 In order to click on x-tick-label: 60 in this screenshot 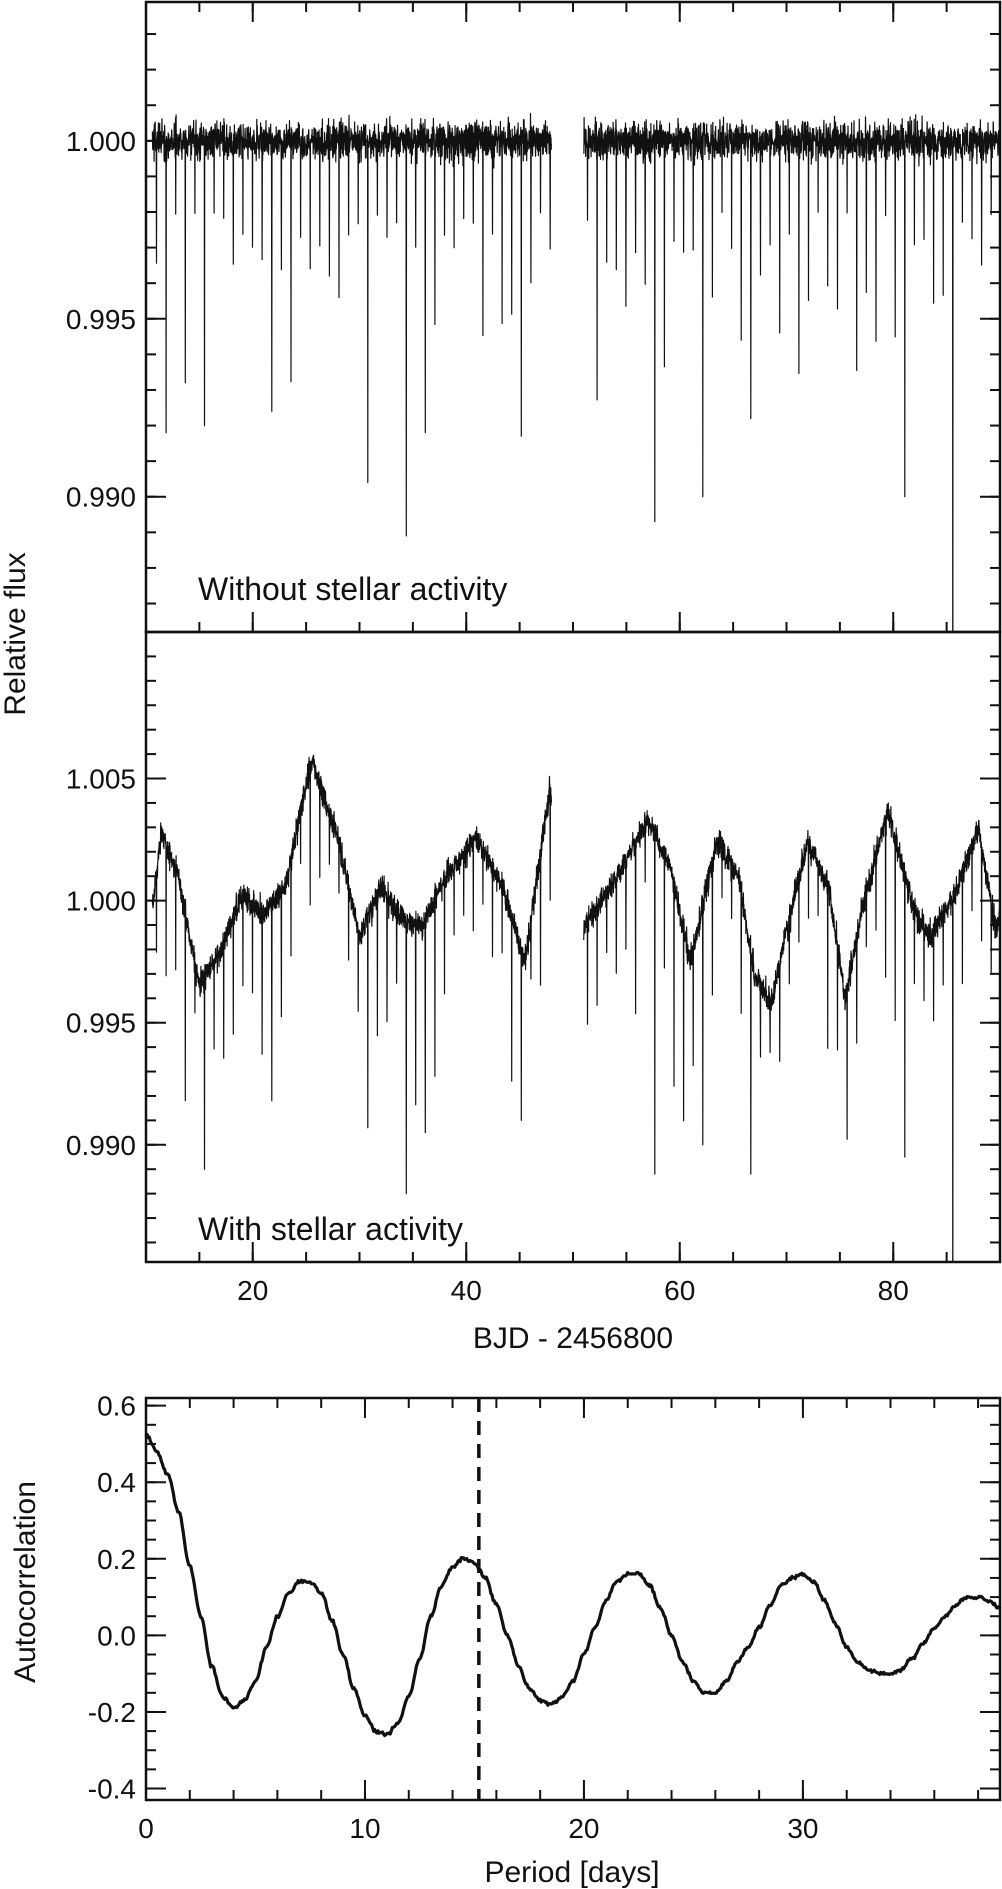, I will do `click(679, 1290)`.